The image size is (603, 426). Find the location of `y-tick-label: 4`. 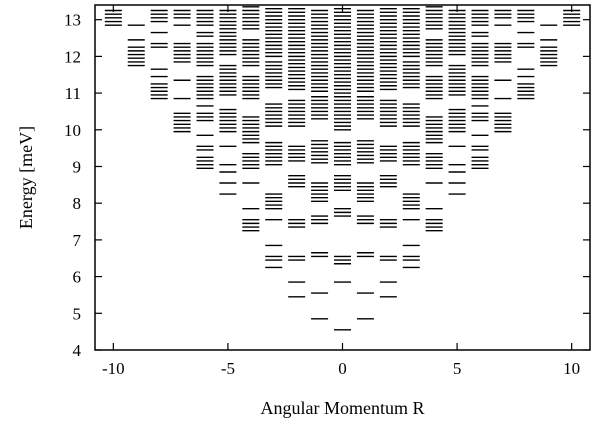

y-tick-label: 4 is located at coordinates (77, 350).